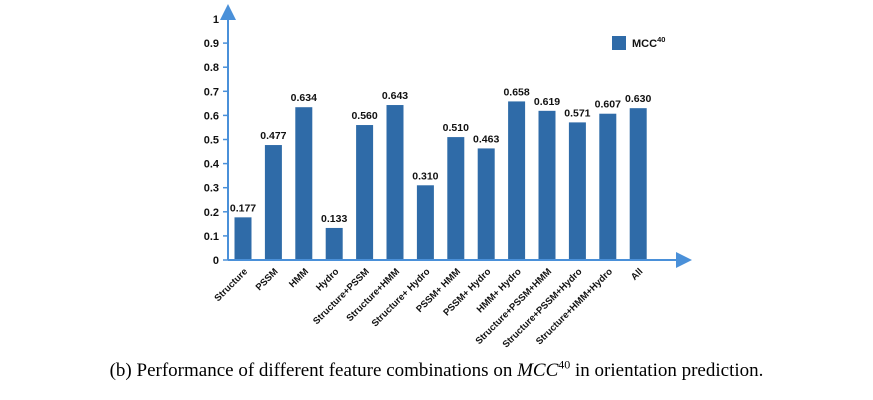 The height and width of the screenshot is (400, 873). Describe the element at coordinates (211, 189) in the screenshot. I see `y-tick-label: 0.3` at that location.